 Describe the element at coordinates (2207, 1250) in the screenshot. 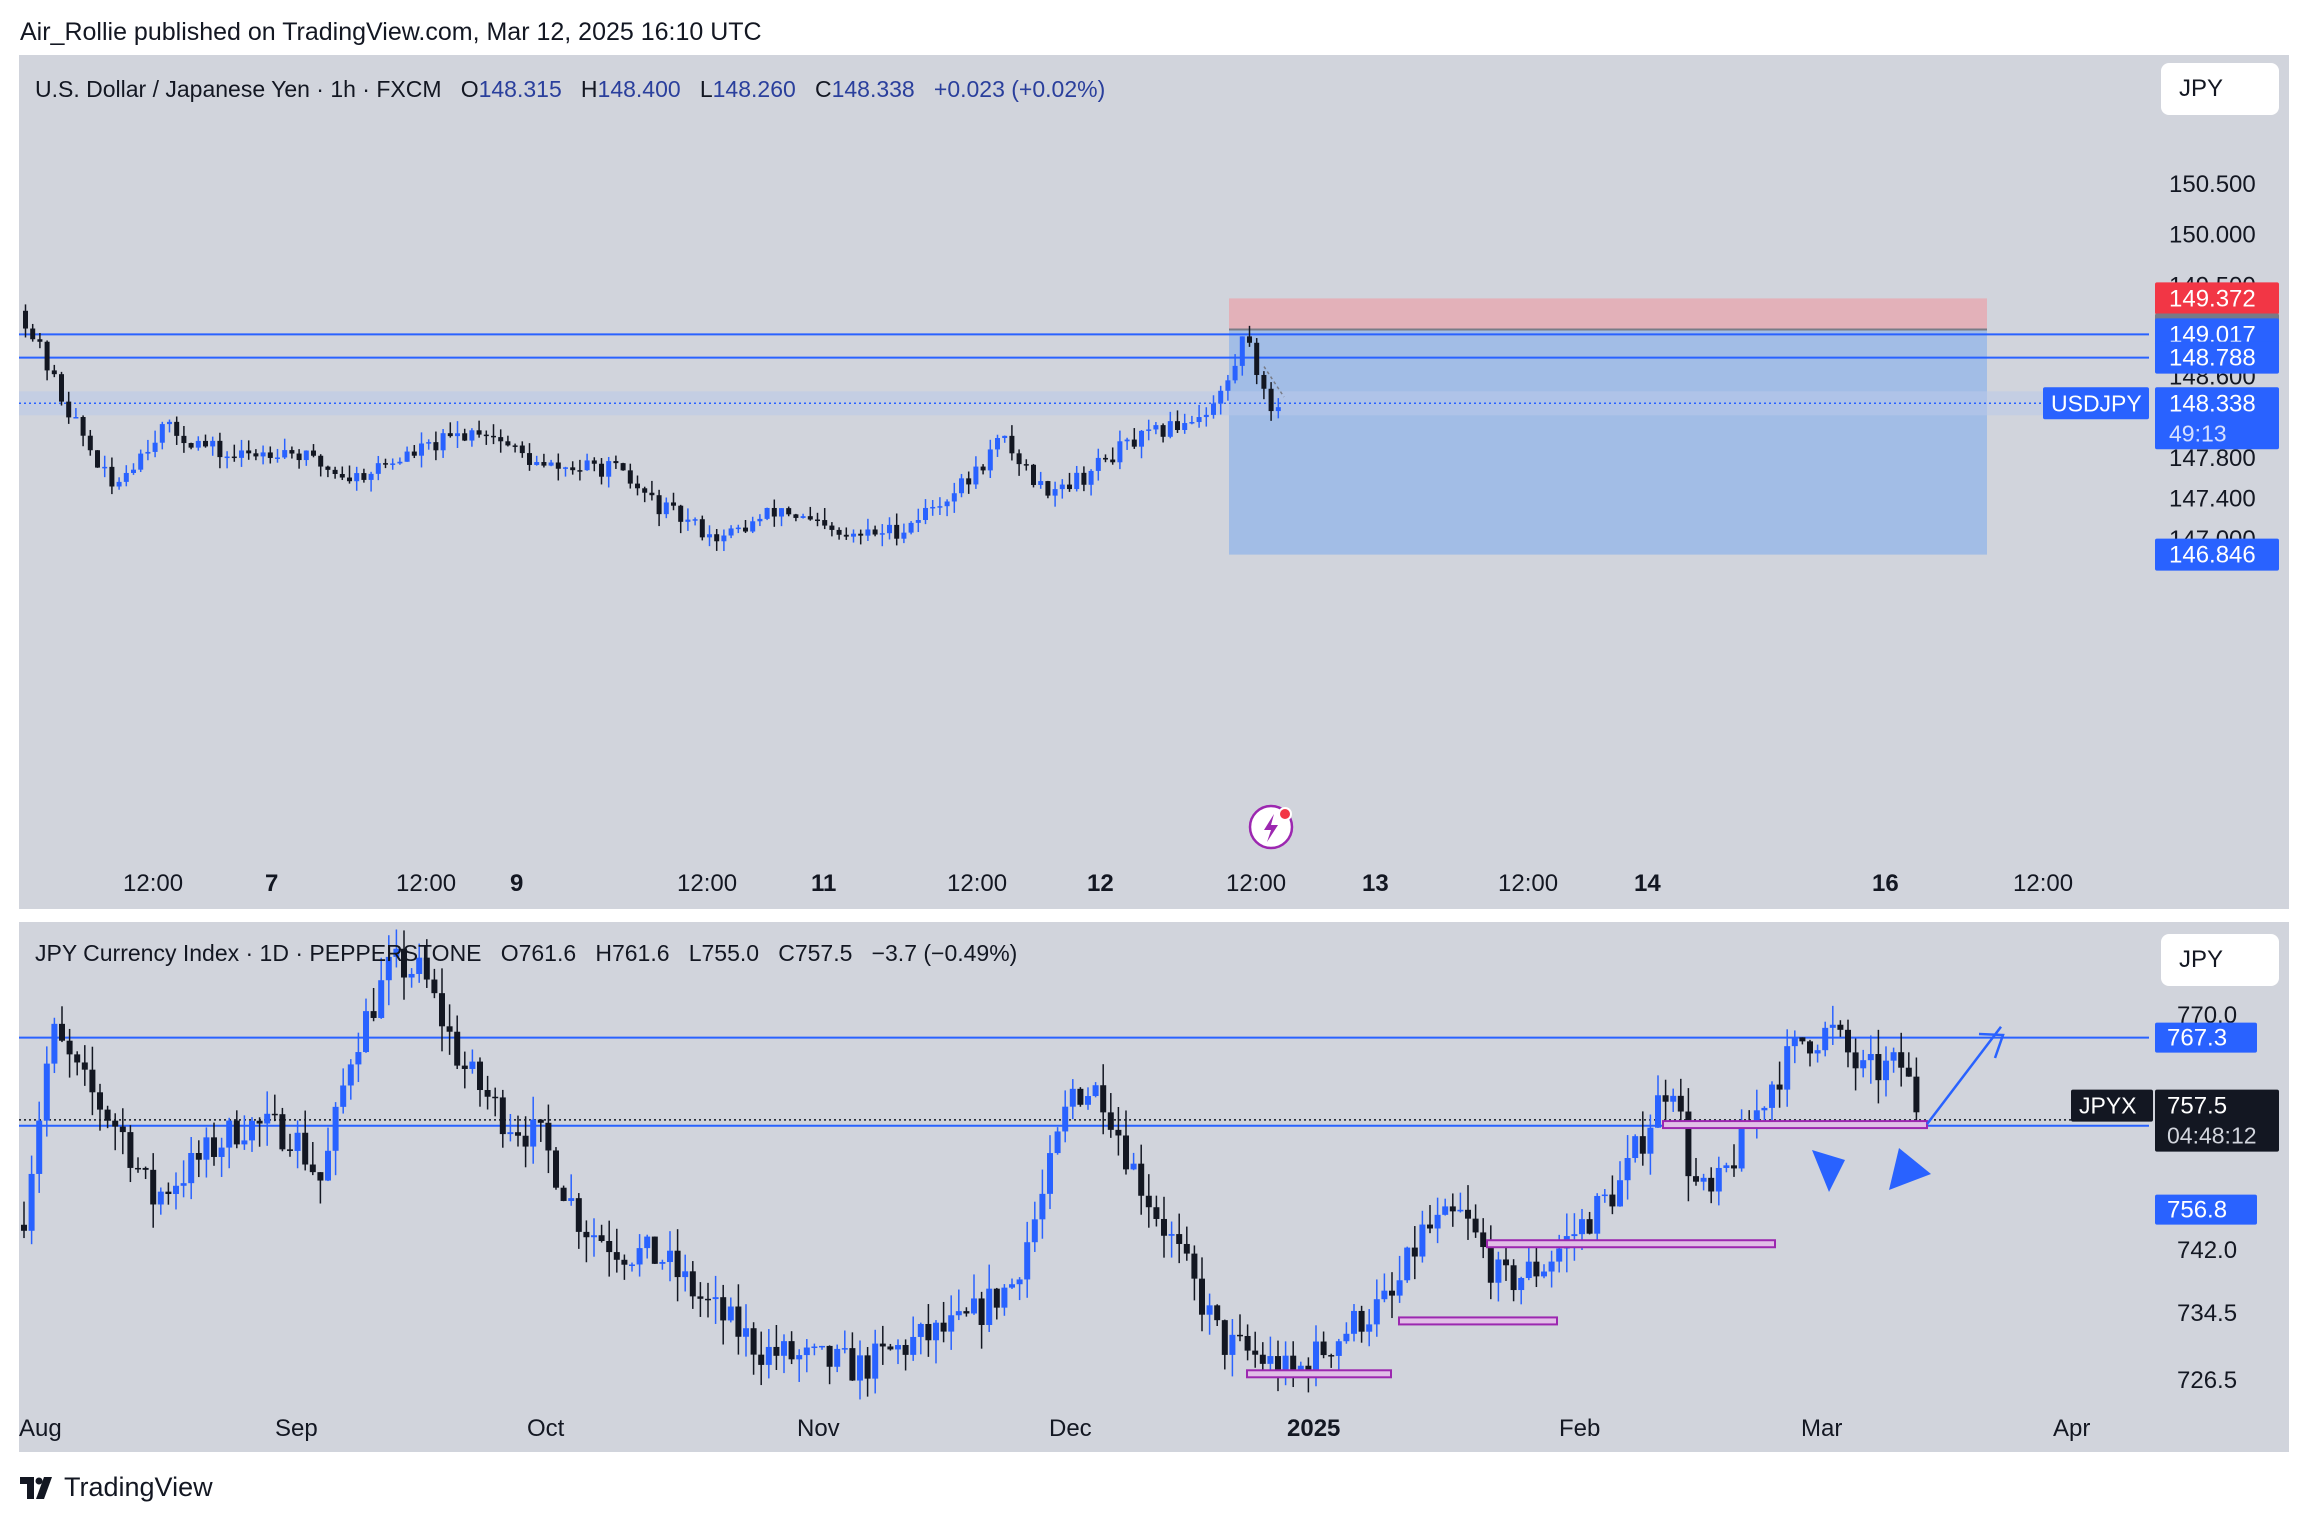

I see `price-tick-label: 742.0` at that location.